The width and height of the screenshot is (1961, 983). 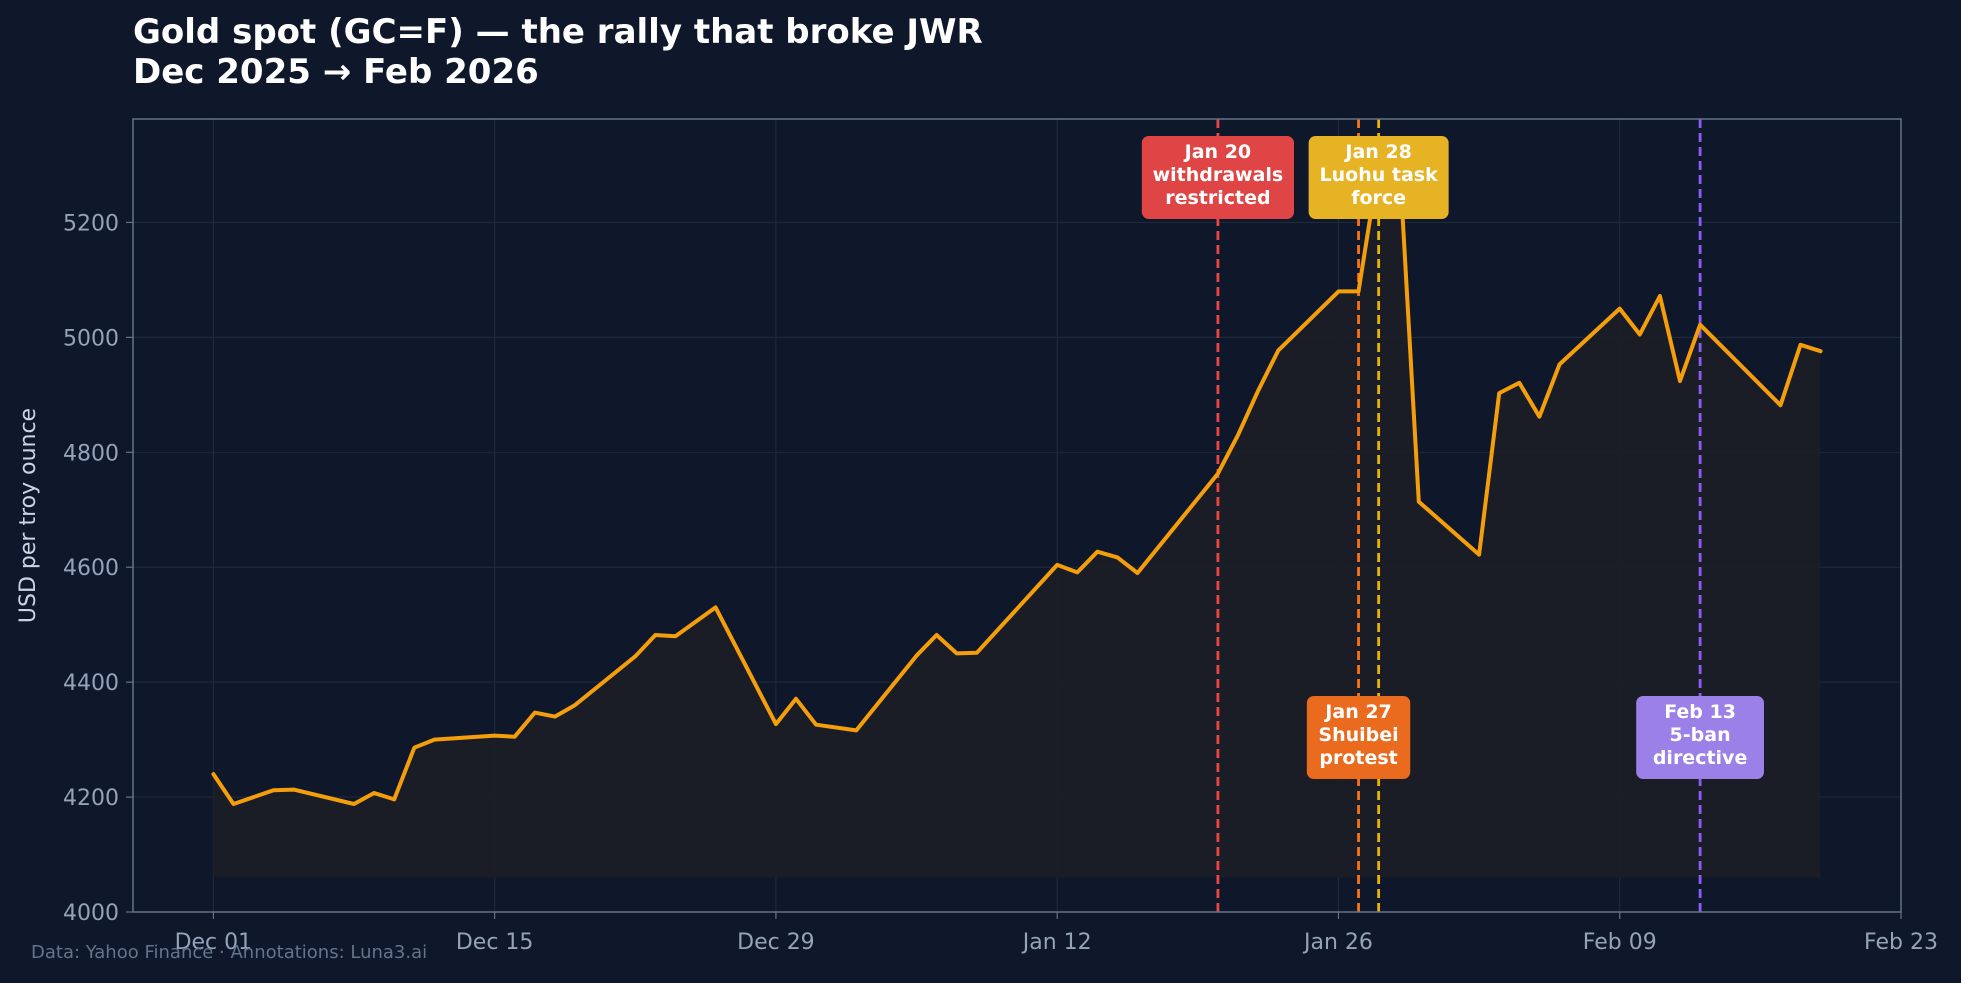 I want to click on x-tick-label: Dec 15, so click(x=495, y=942).